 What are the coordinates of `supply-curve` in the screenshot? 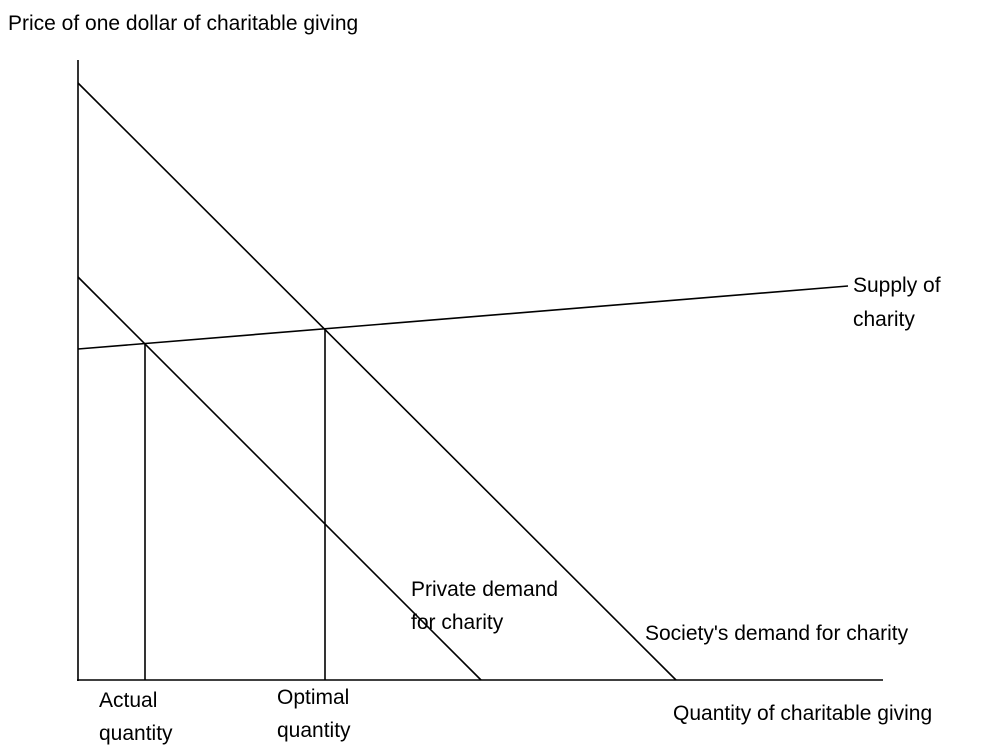 It's located at (463, 317).